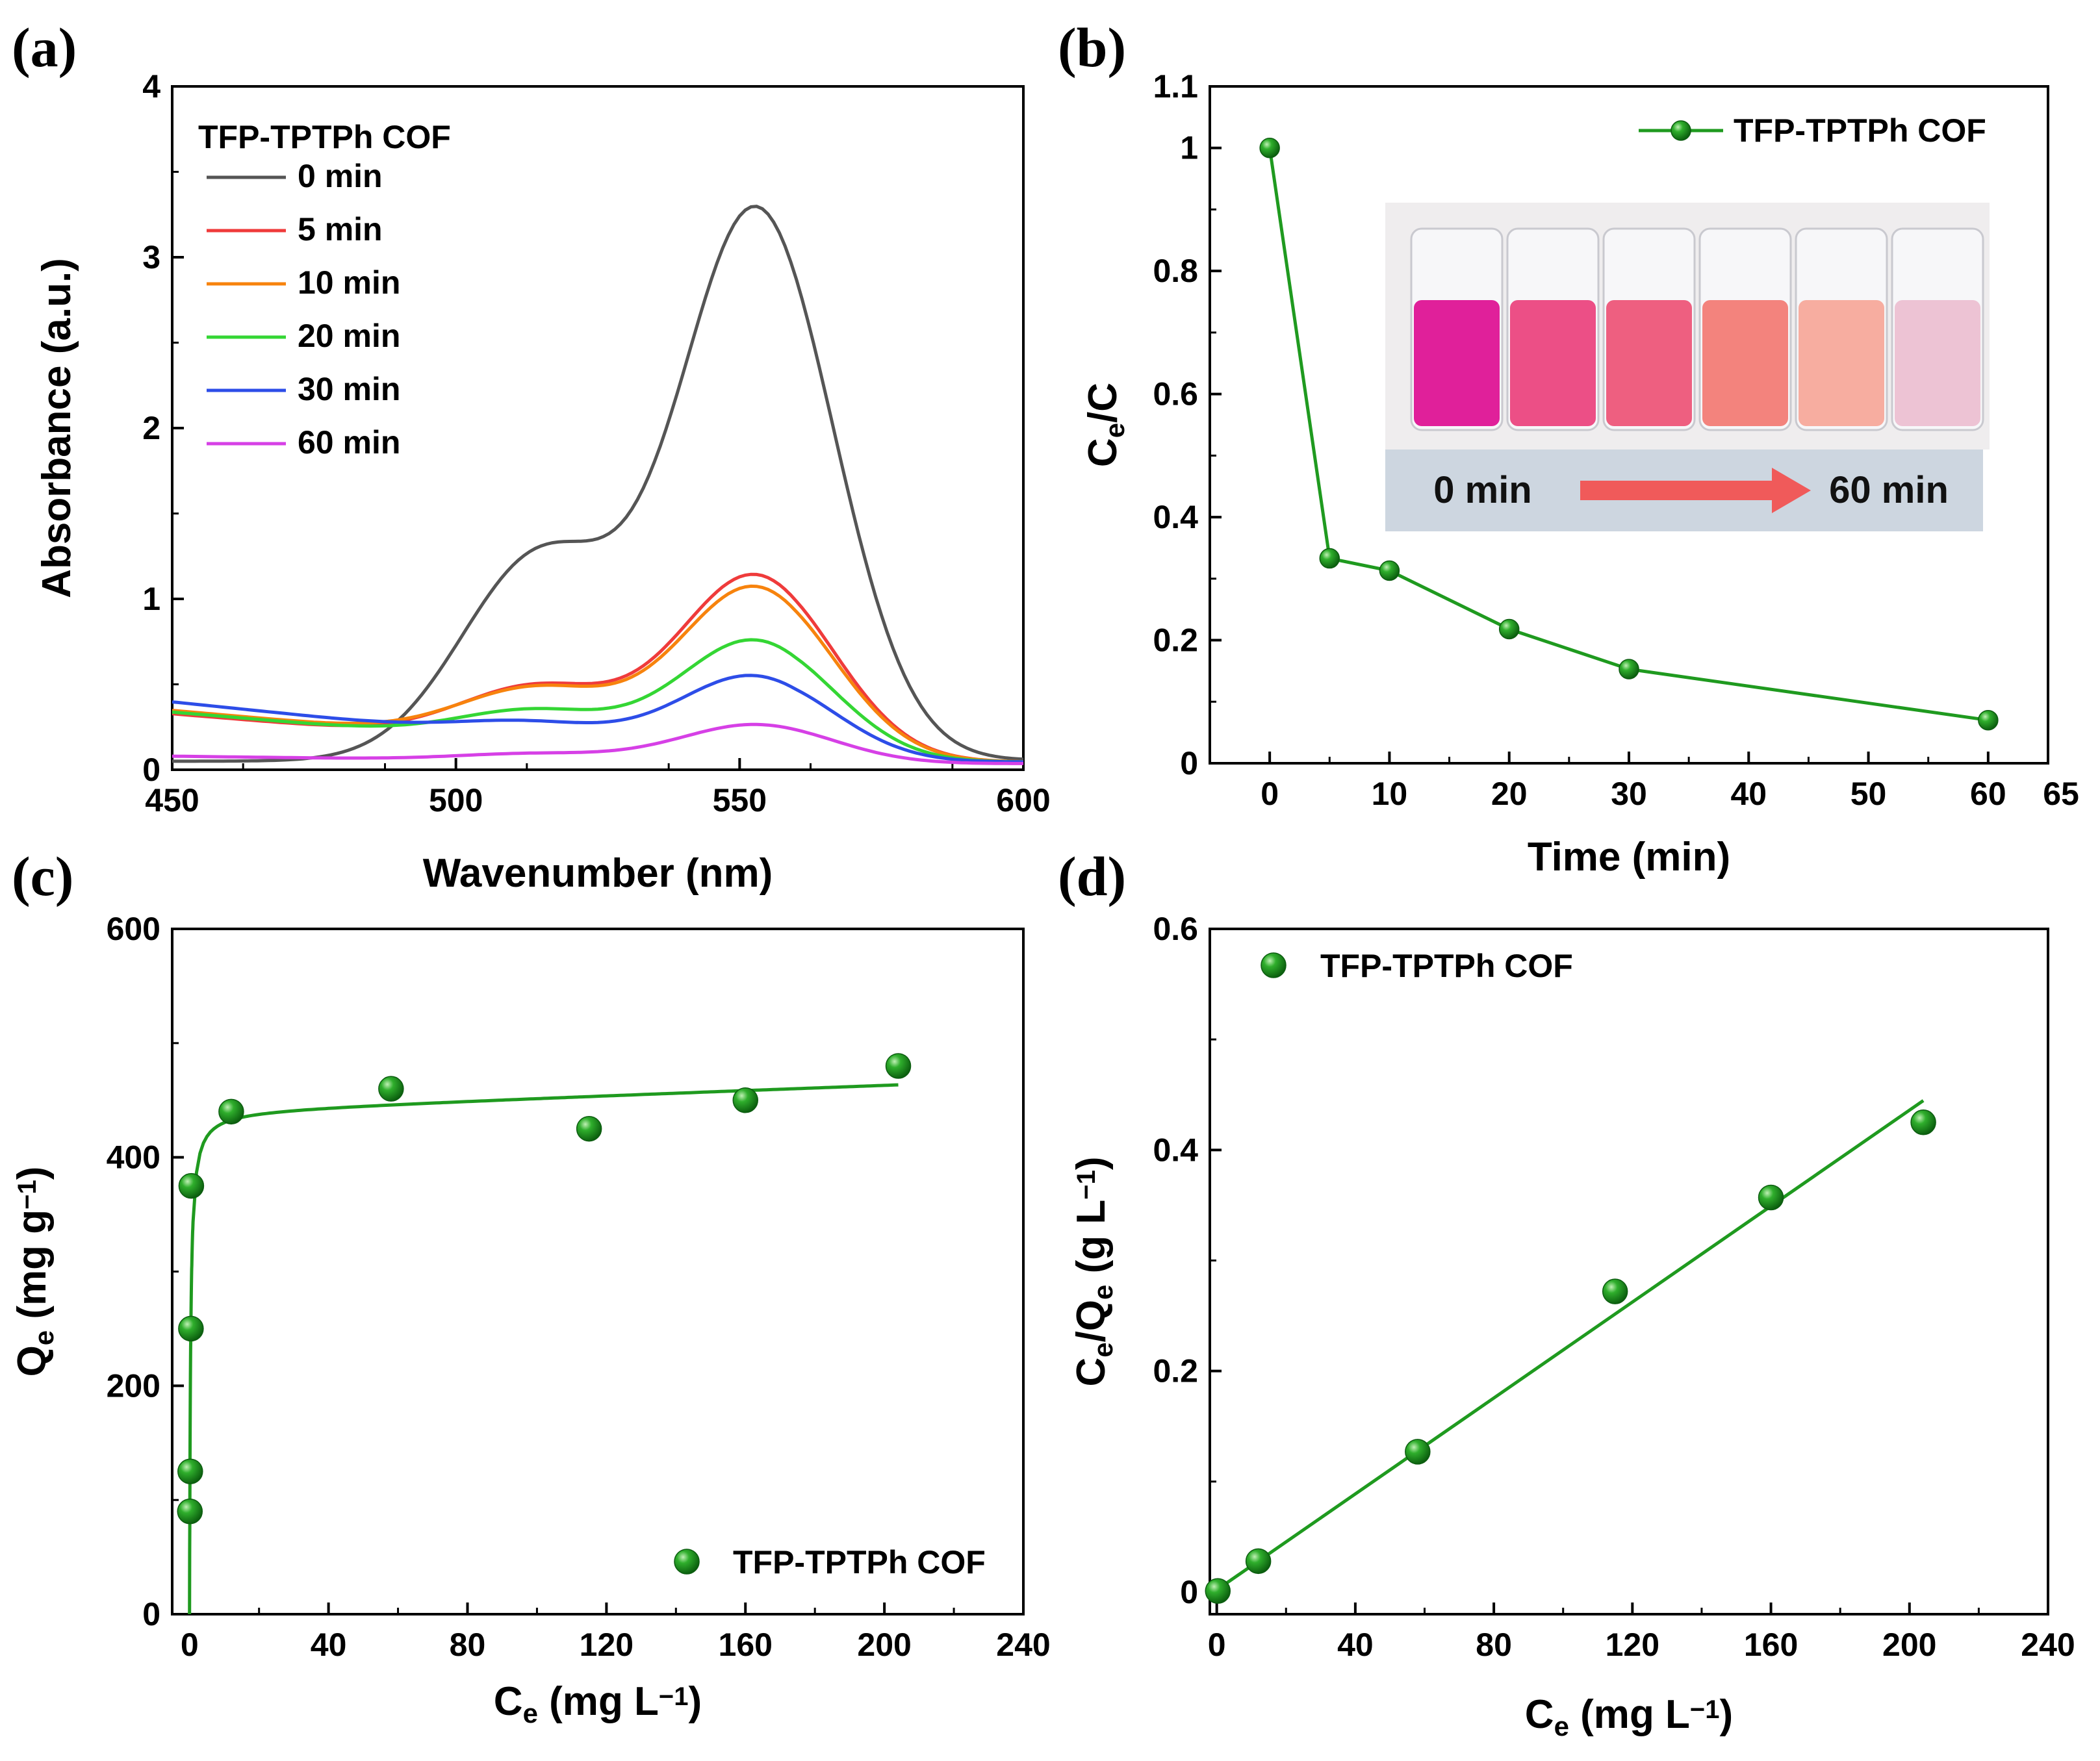 The height and width of the screenshot is (1761, 2100). Describe the element at coordinates (859, 1562) in the screenshot. I see `panel-c-legend-label: TFP-TPTPh COF` at that location.